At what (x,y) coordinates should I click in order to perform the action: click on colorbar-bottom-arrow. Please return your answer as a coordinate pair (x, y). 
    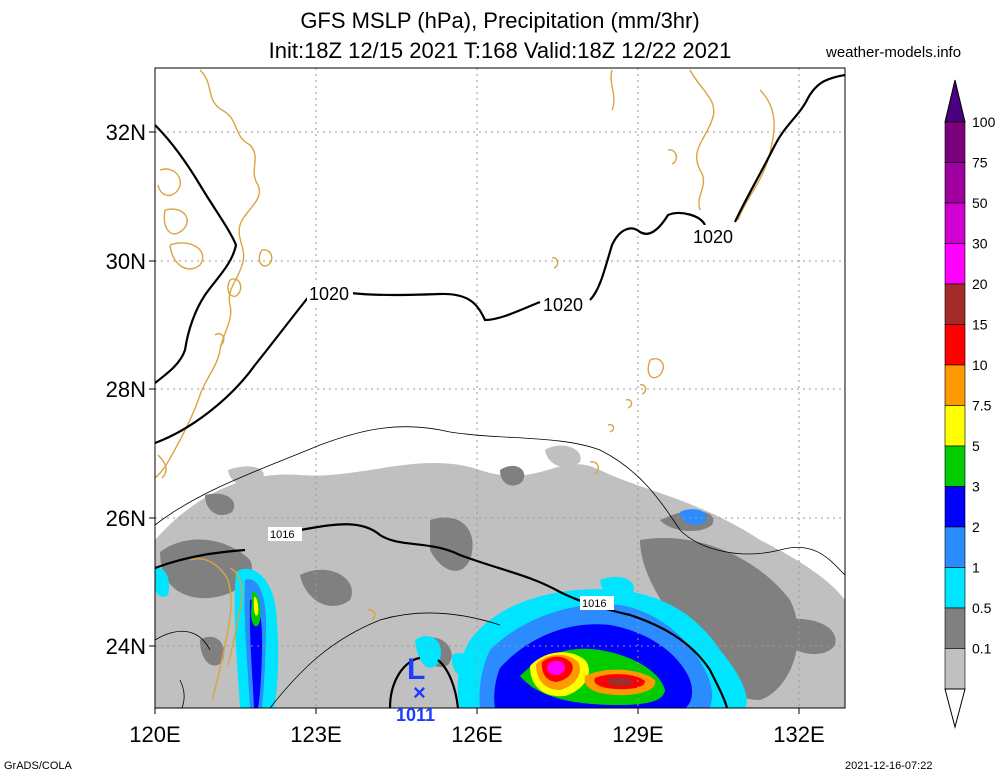
    Looking at the image, I should click on (955, 708).